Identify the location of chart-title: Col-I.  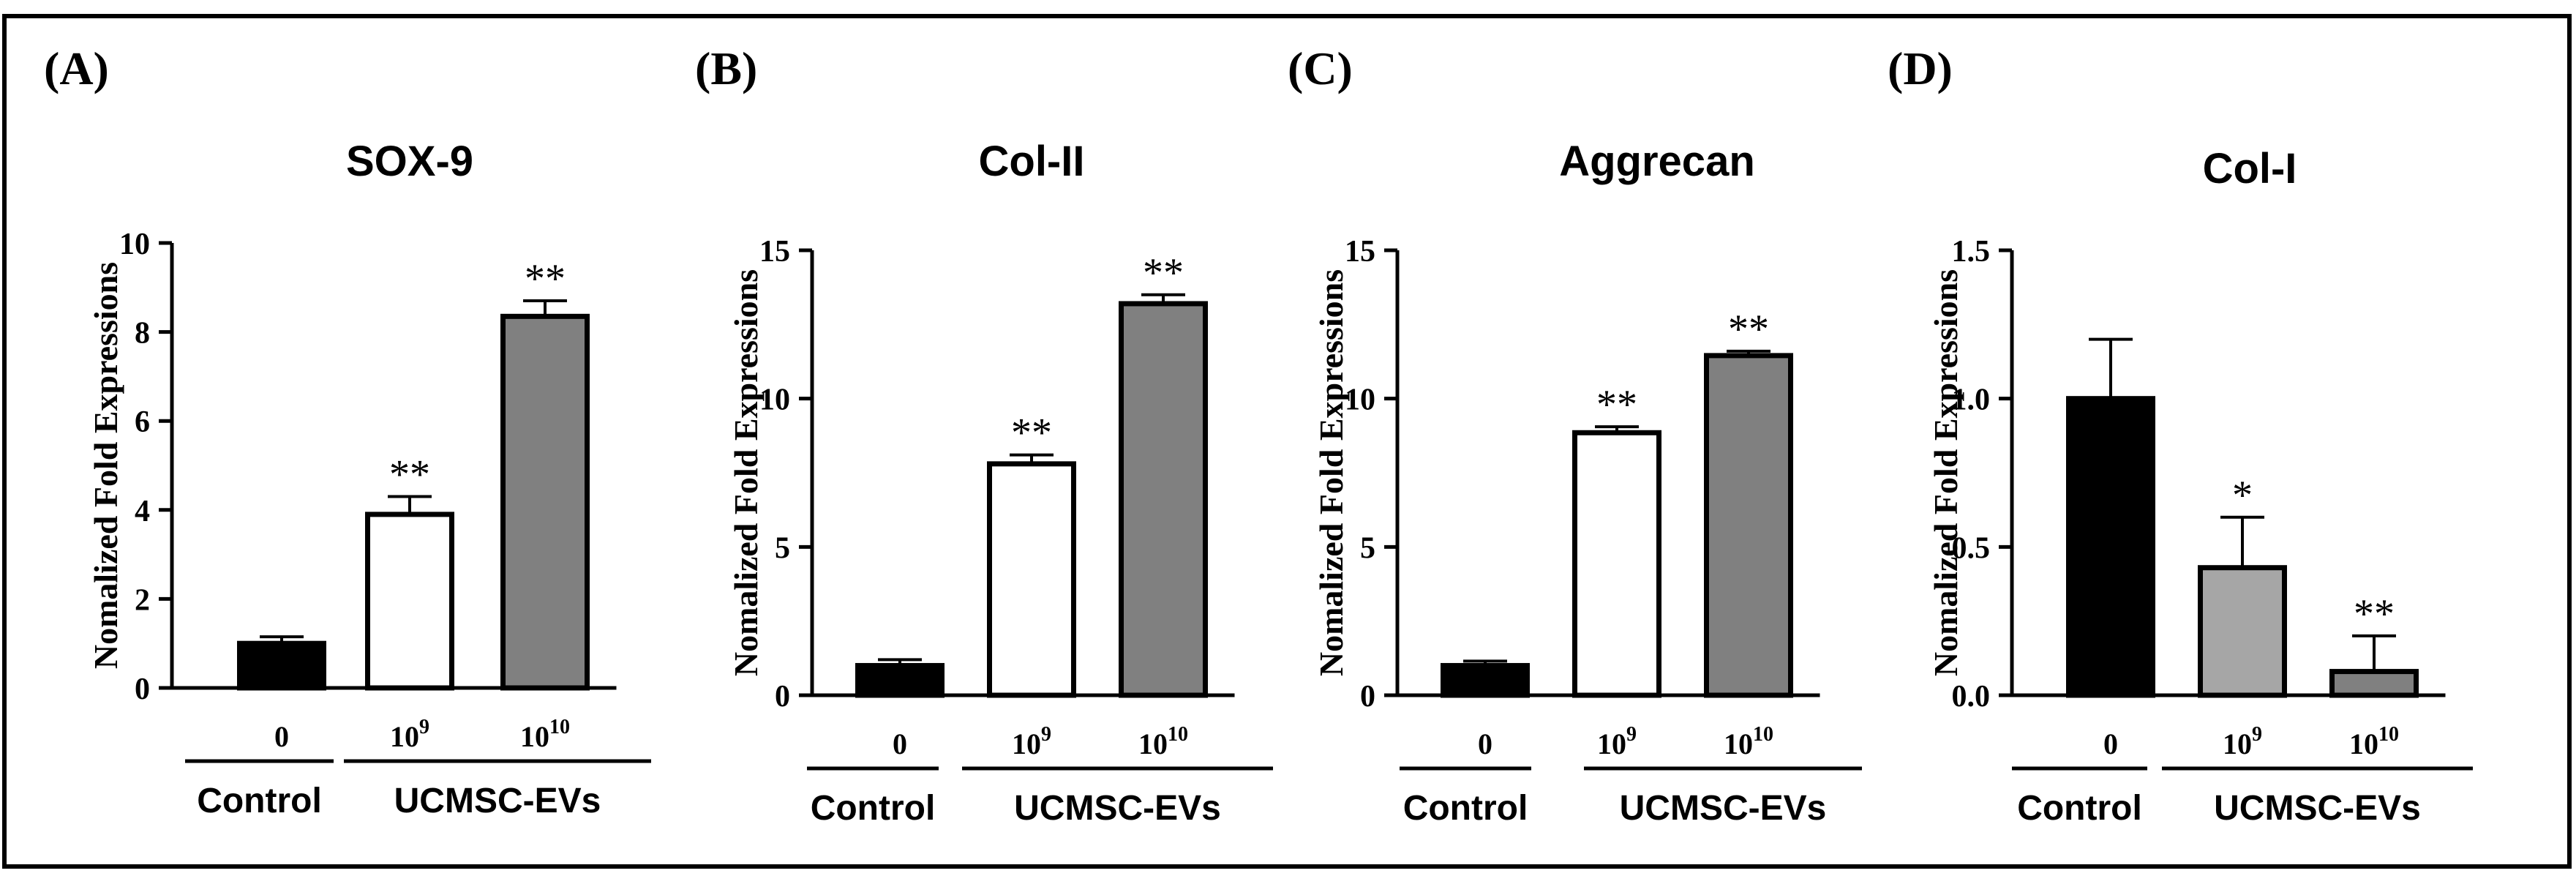
(2250, 168).